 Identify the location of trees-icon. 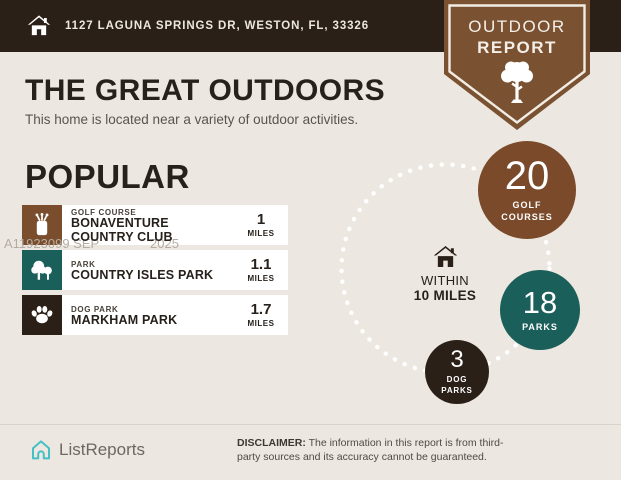
(41, 270).